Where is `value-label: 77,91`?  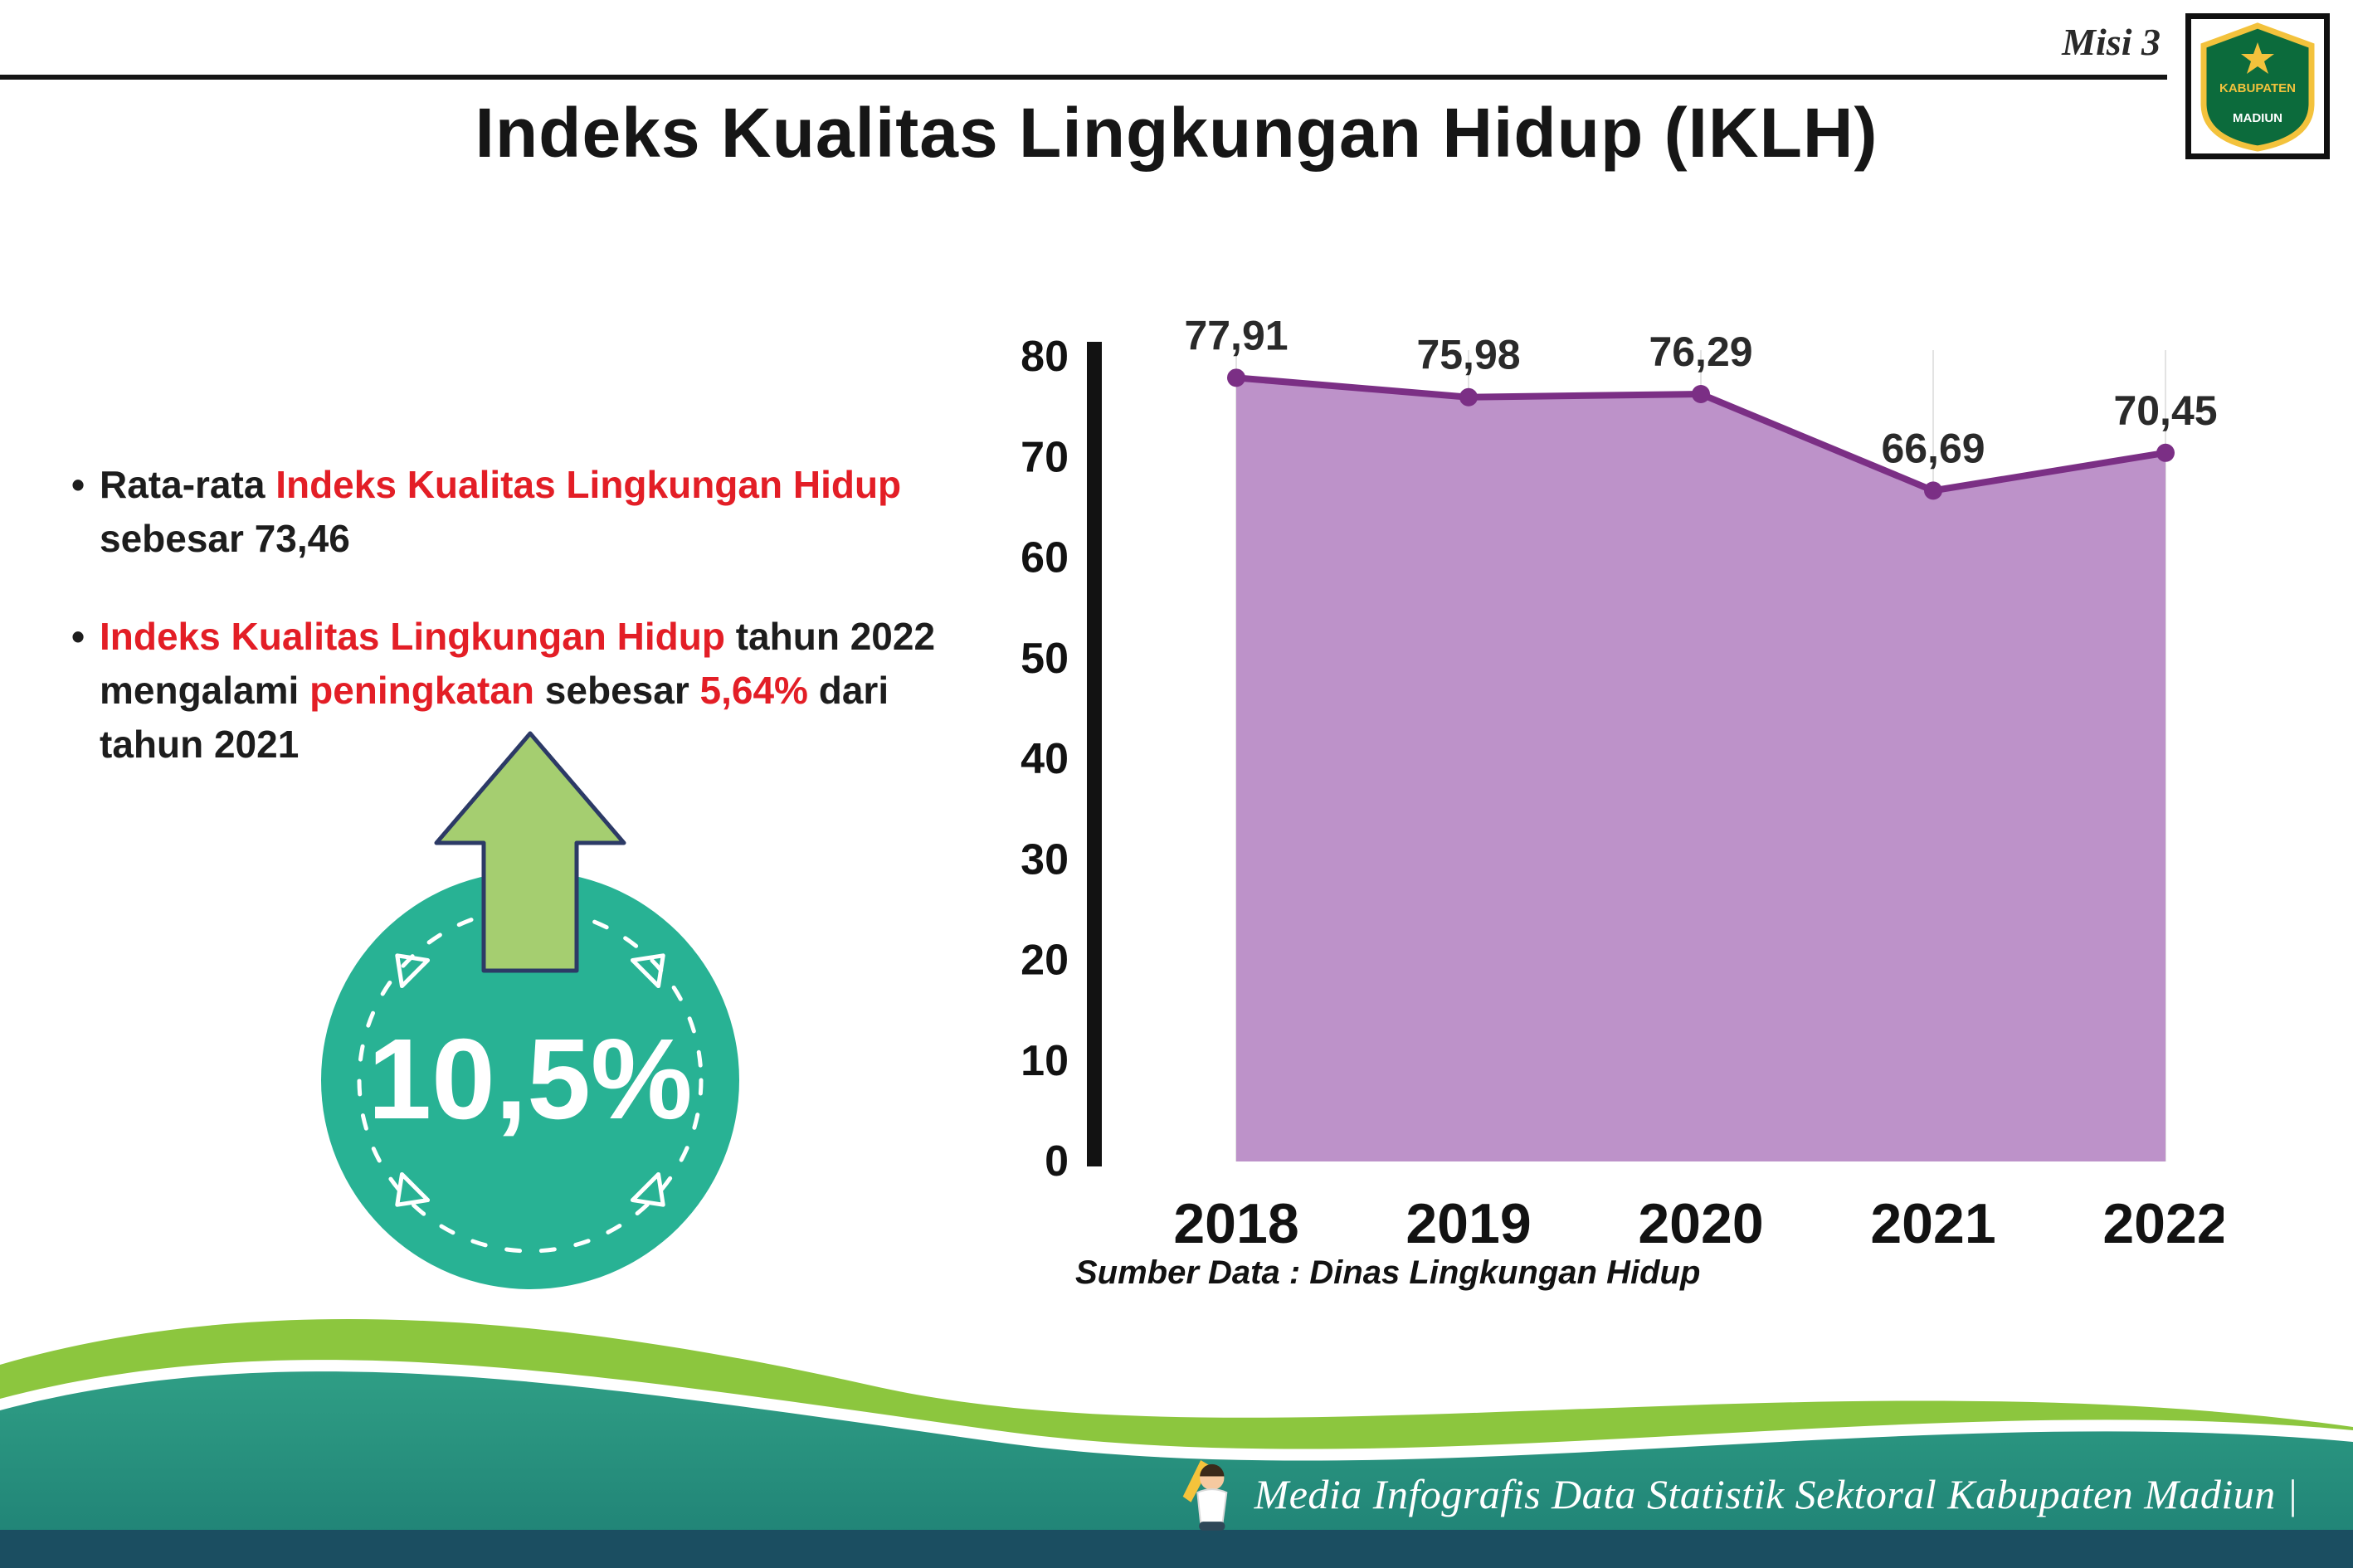
value-label: 77,91 is located at coordinates (1236, 335).